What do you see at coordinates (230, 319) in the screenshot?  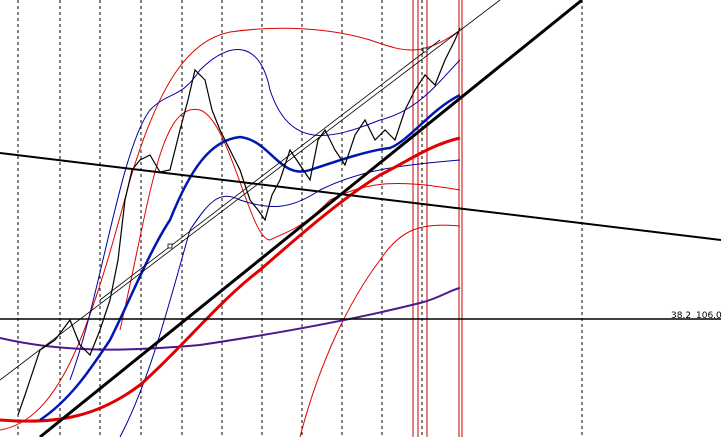 I see `moving-average-slow` at bounding box center [230, 319].